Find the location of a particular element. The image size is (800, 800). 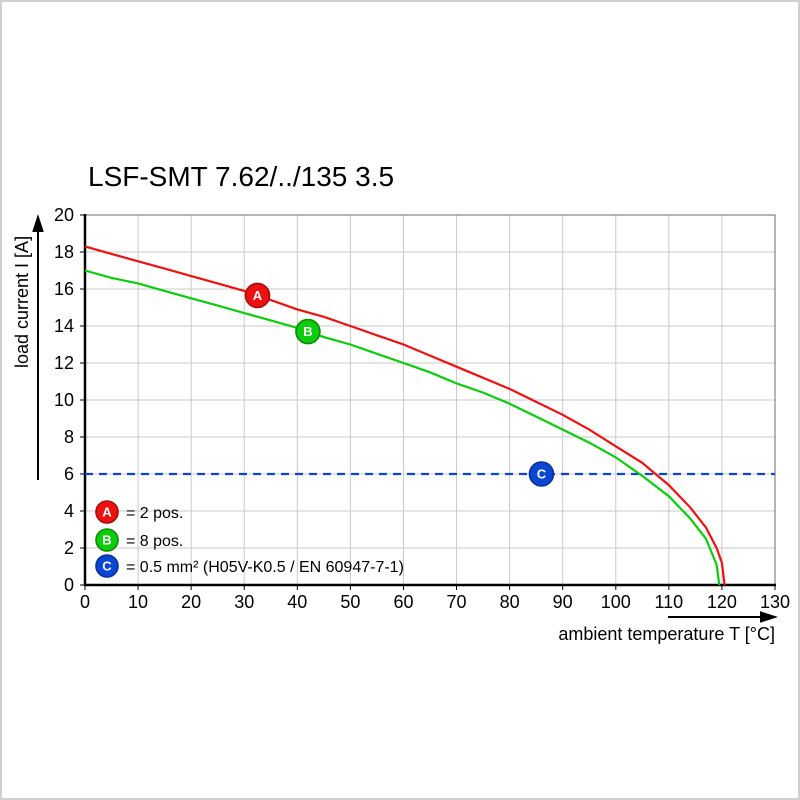

x-tick-label: 40 is located at coordinates (297, 602).